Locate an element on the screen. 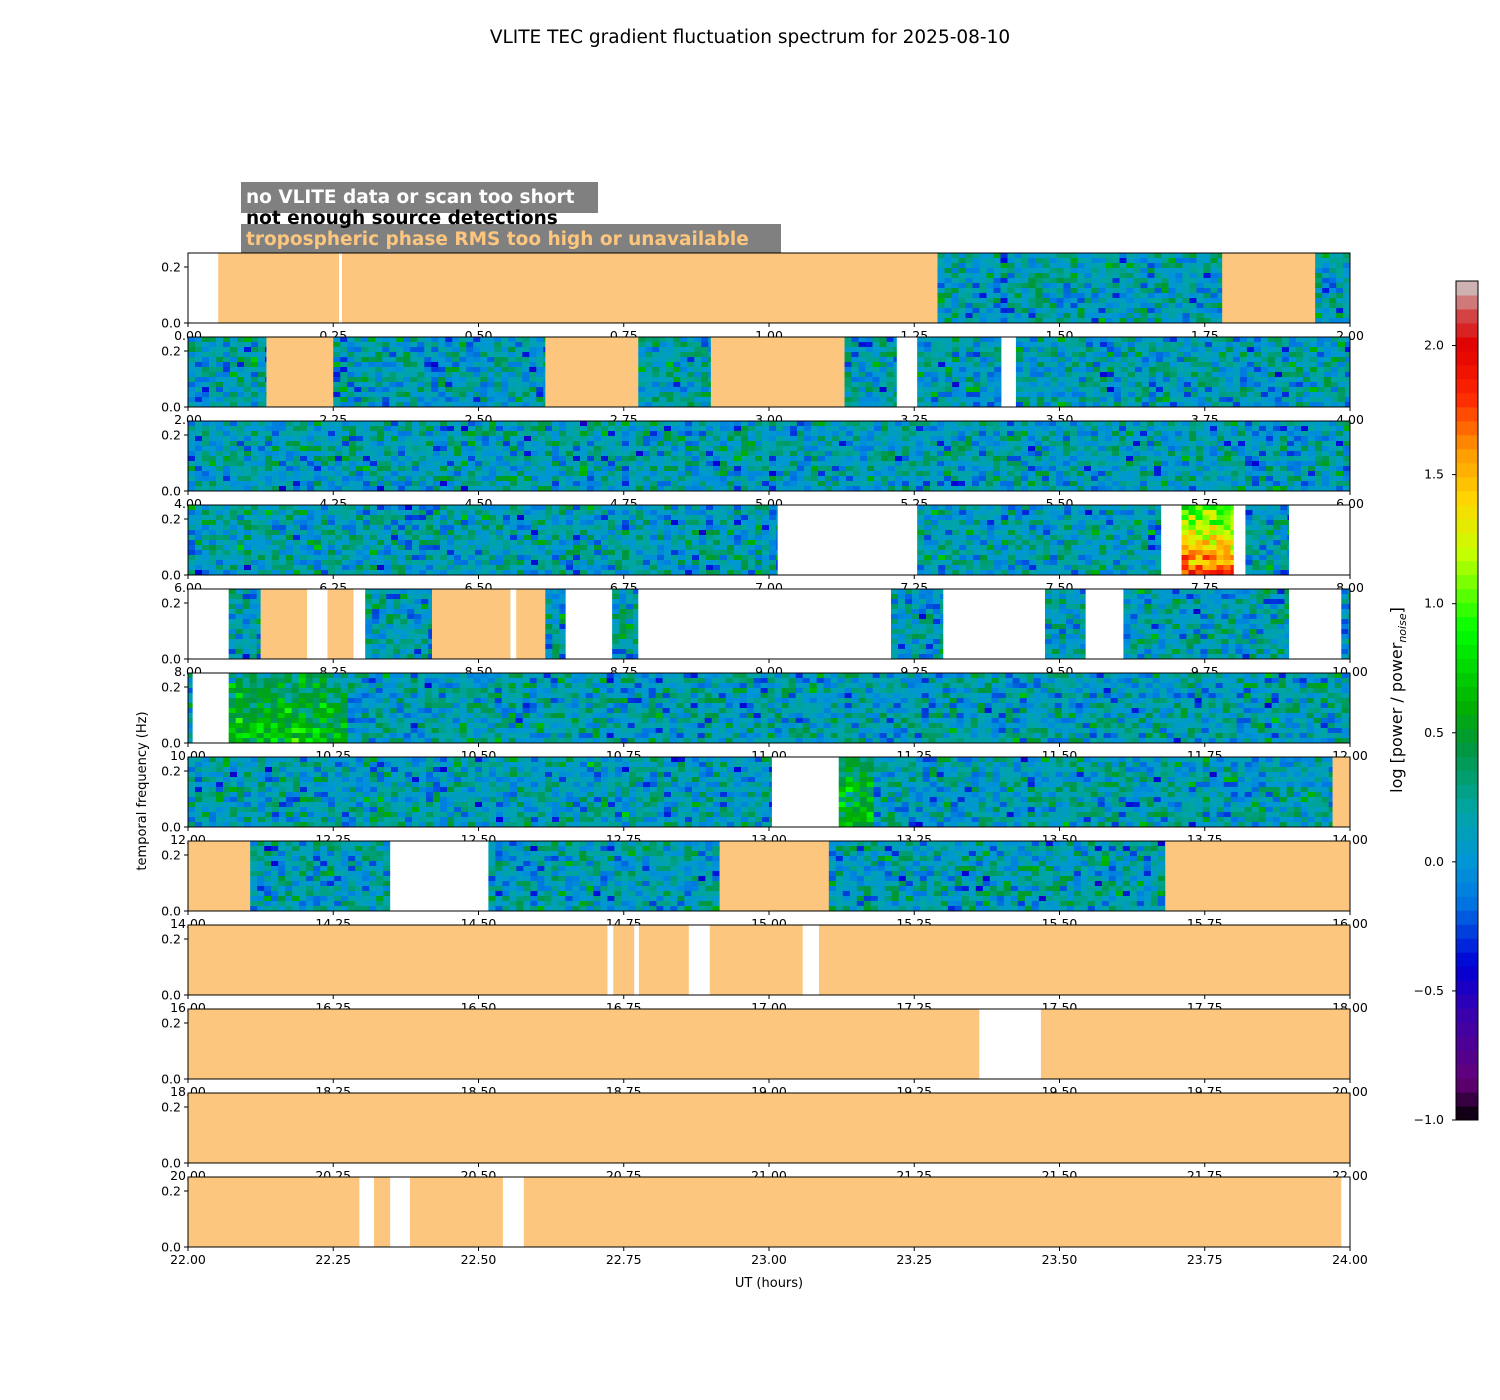 This screenshot has height=1400, width=1500. flag-segment-trop is located at coordinates (300, 372).